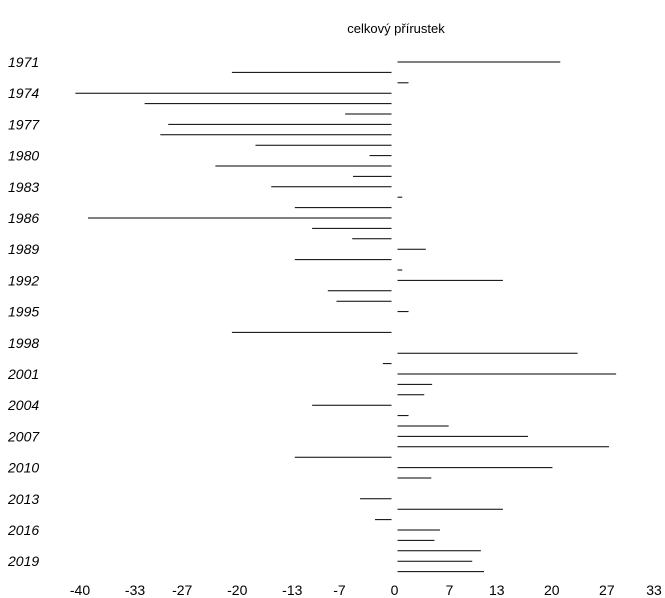  I want to click on x-tick-label: -40, so click(80, 590).